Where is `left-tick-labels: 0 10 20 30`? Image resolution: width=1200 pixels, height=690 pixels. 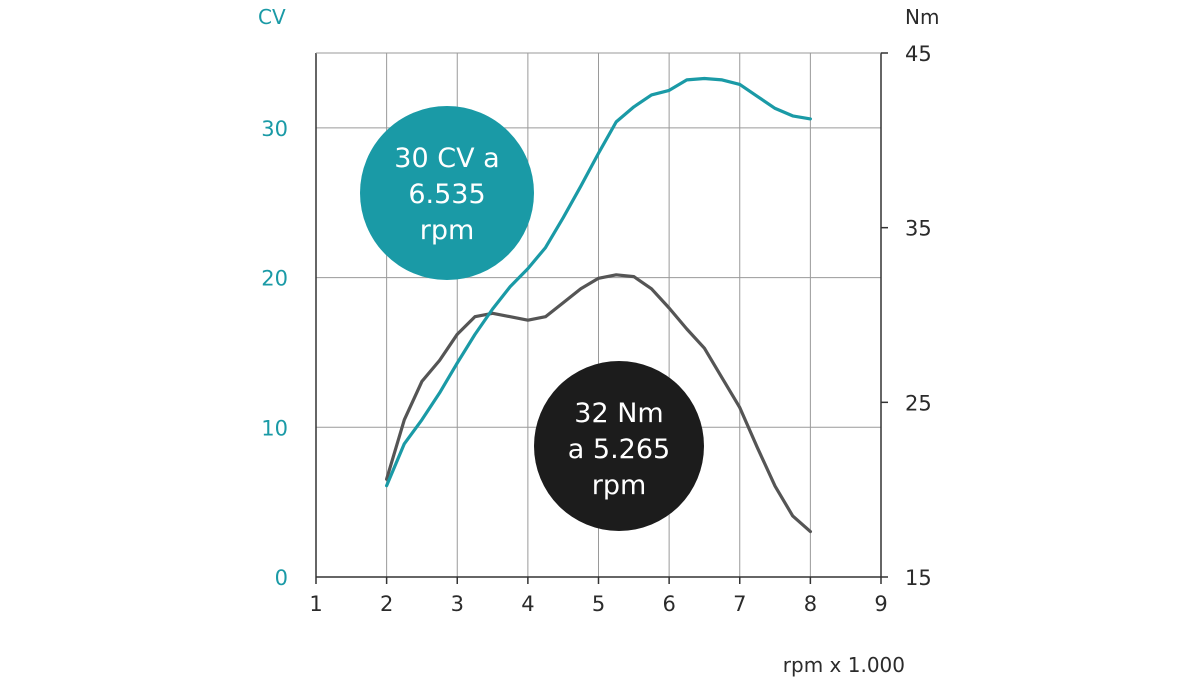
left-tick-labels: 0 10 20 30 is located at coordinates (274, 353).